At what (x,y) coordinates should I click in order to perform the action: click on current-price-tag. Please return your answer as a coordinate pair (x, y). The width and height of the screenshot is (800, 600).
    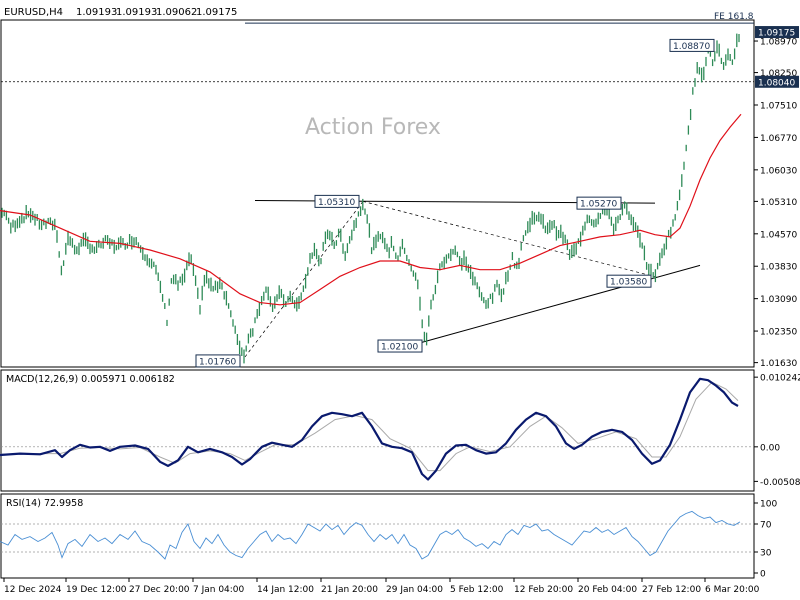
    Looking at the image, I should click on (777, 32).